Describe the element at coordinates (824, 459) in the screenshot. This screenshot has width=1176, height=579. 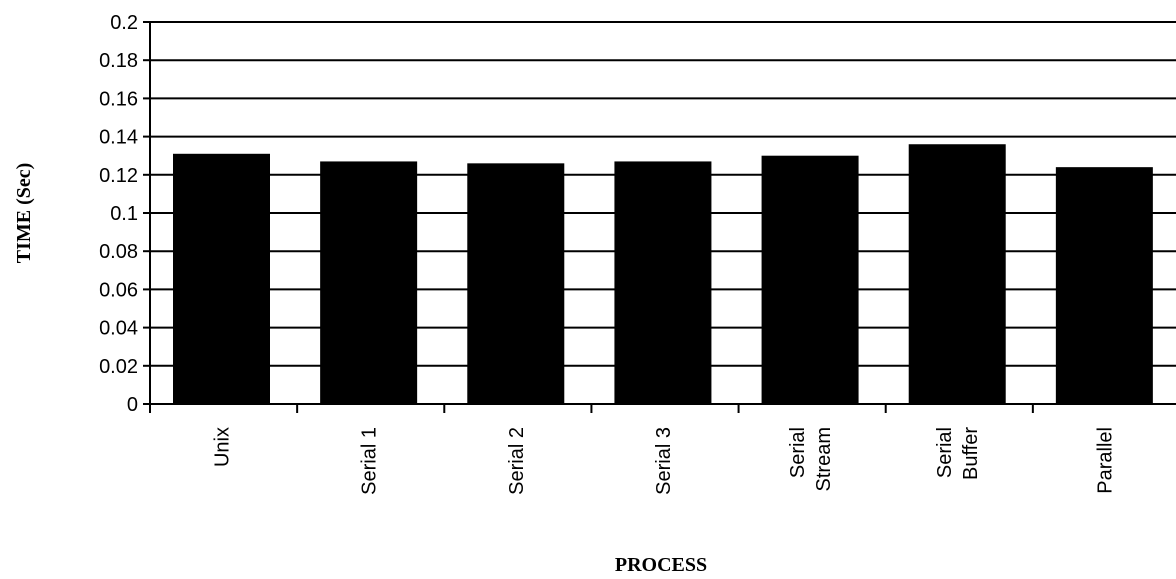
I see `x-category-label: Stream` at that location.